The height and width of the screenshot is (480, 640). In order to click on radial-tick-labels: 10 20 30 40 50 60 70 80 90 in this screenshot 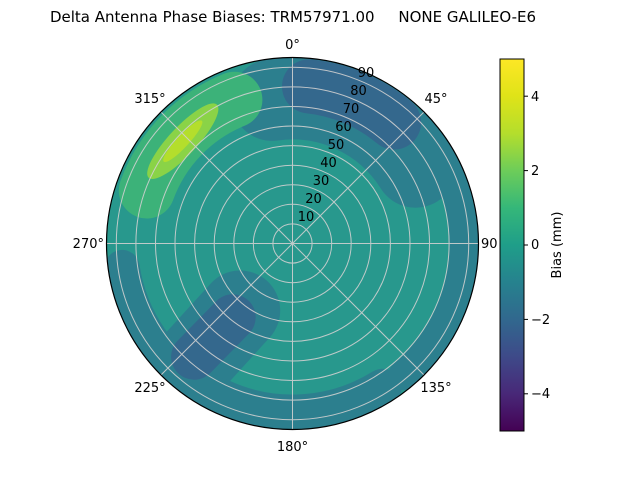, I will do `click(336, 145)`.